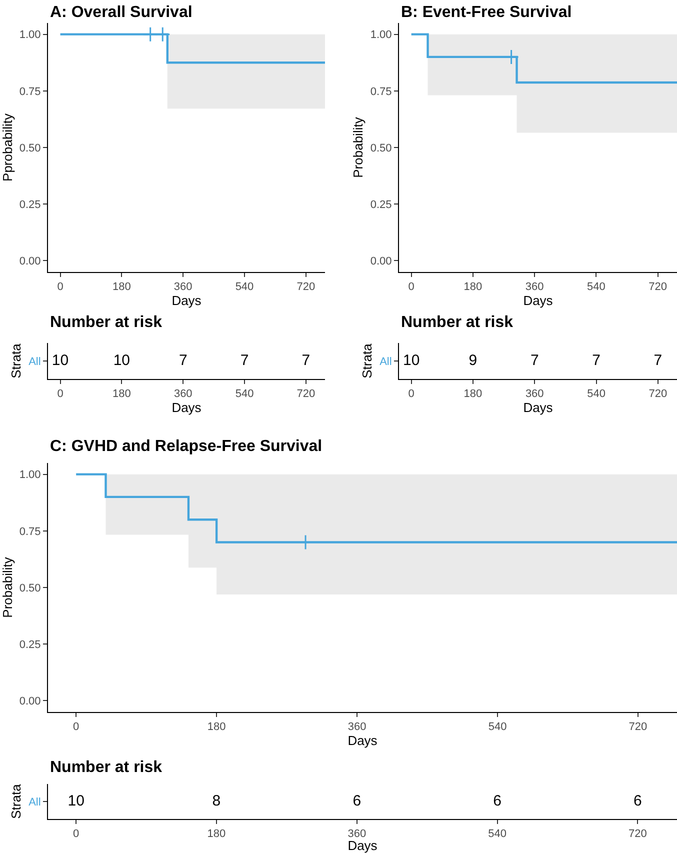 This screenshot has width=677, height=853. What do you see at coordinates (486, 12) in the screenshot?
I see `chart-title: B: Event-Free Survival` at bounding box center [486, 12].